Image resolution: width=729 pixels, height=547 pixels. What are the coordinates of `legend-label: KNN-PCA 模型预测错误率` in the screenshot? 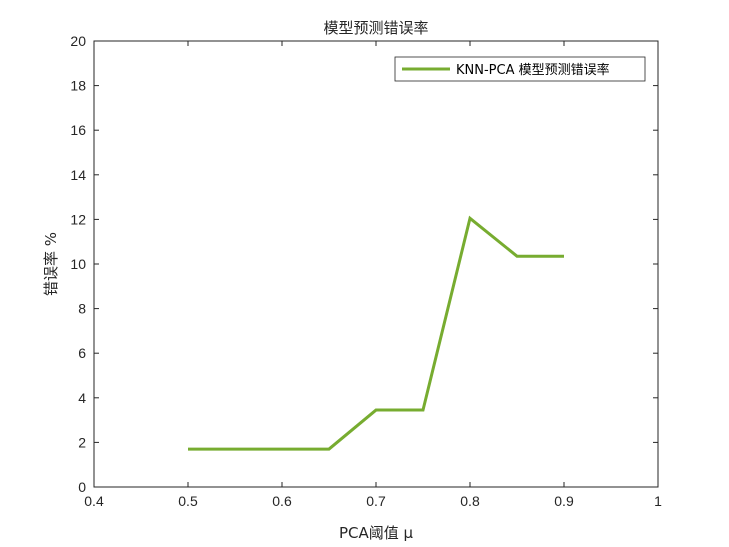 It's located at (533, 70).